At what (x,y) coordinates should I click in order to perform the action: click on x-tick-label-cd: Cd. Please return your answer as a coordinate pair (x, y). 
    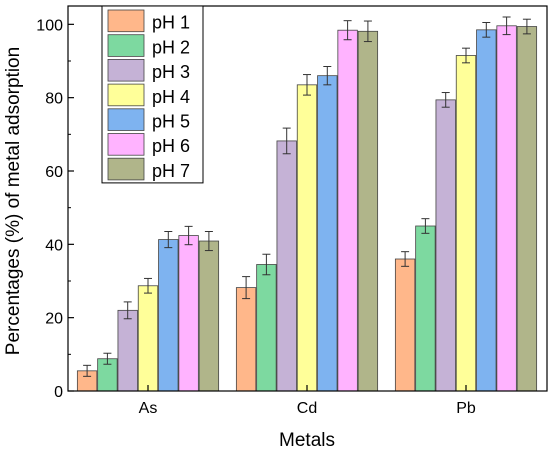
    Looking at the image, I should click on (307, 408).